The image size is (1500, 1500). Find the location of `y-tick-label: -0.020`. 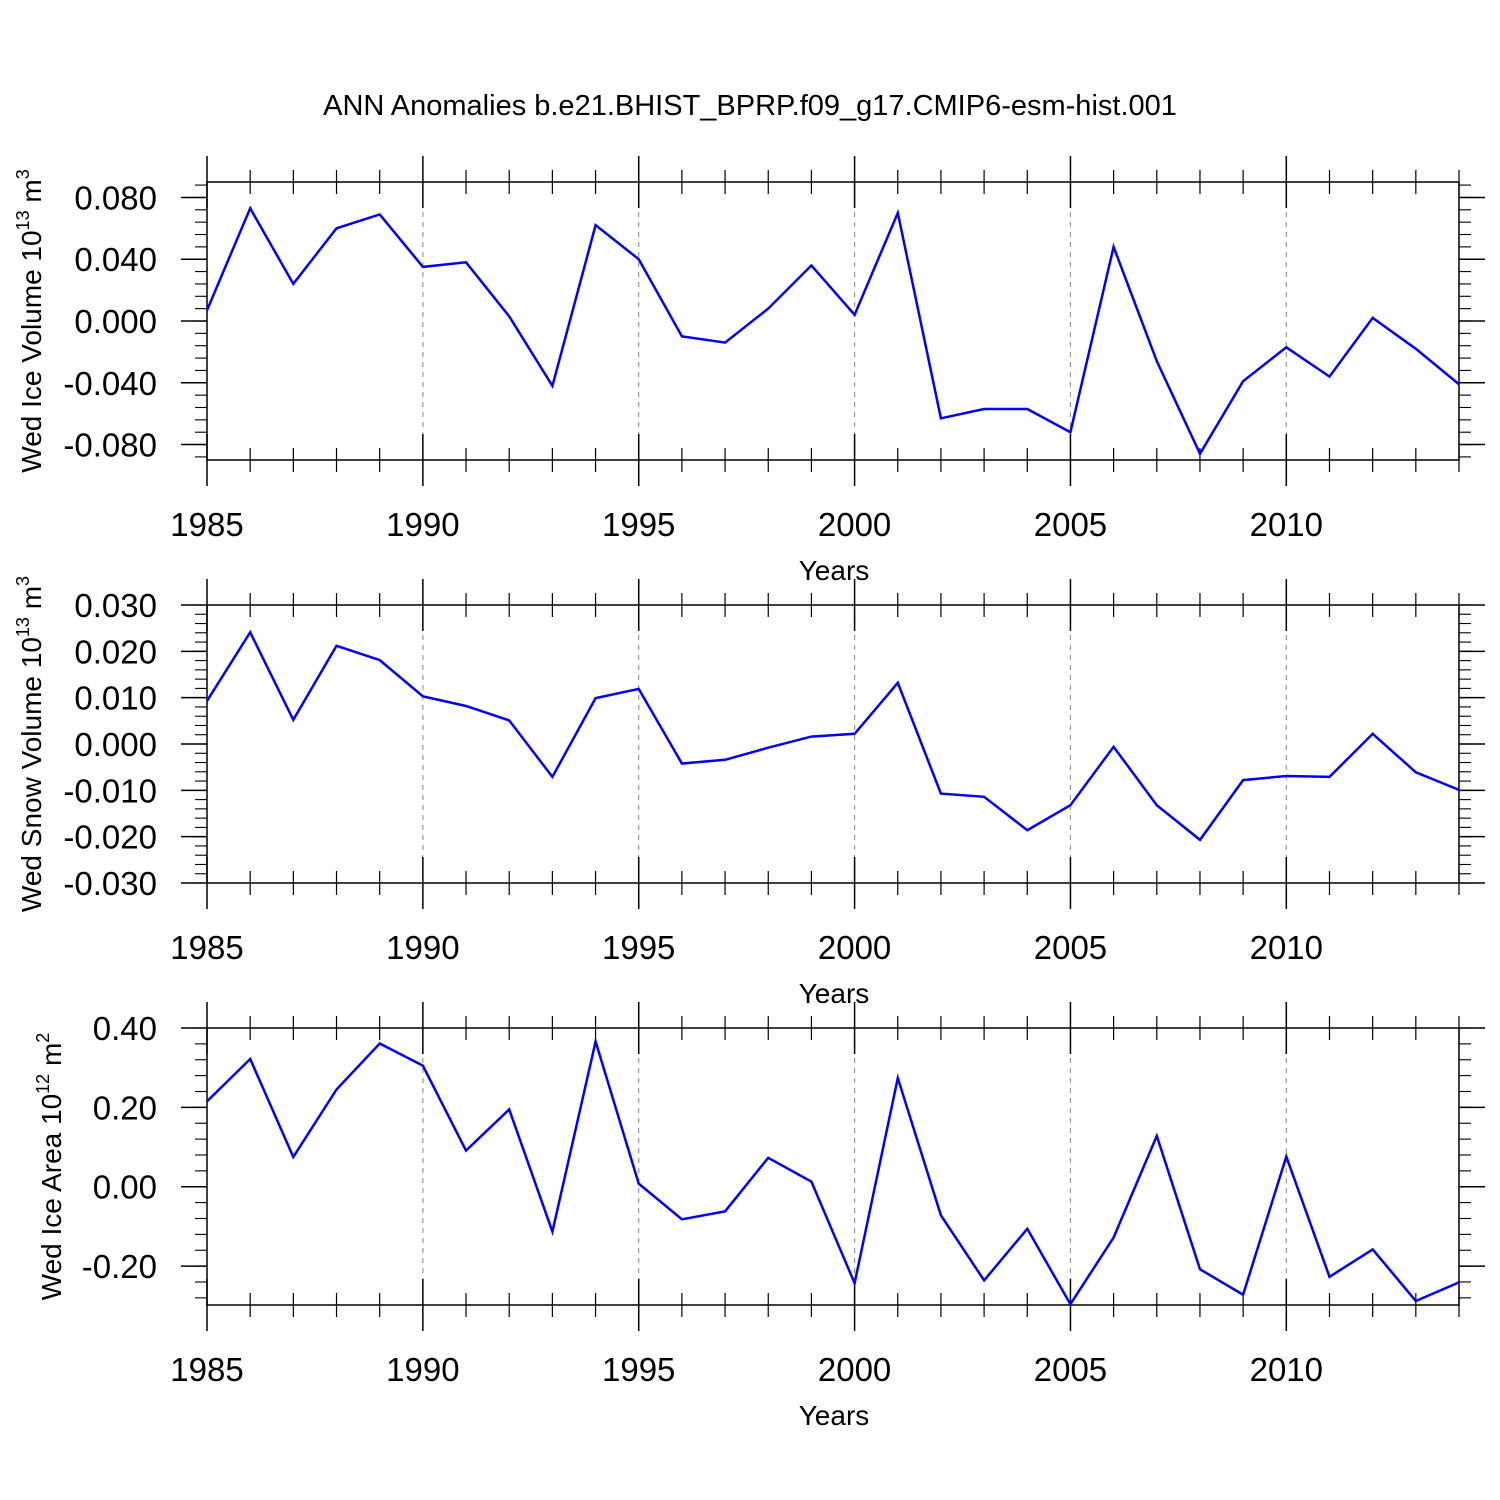

y-tick-label: -0.020 is located at coordinates (110, 837).